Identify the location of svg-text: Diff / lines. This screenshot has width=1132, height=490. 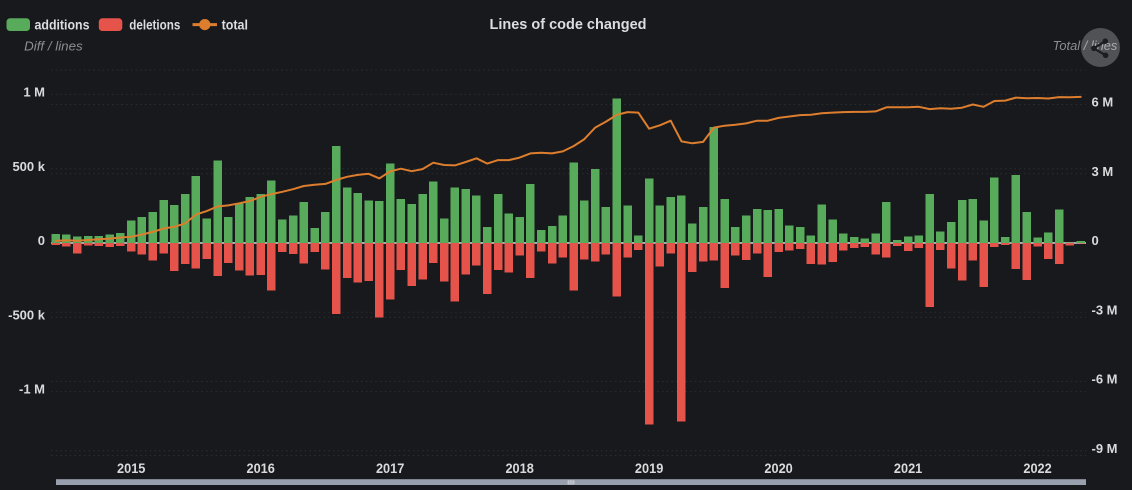
(53, 47).